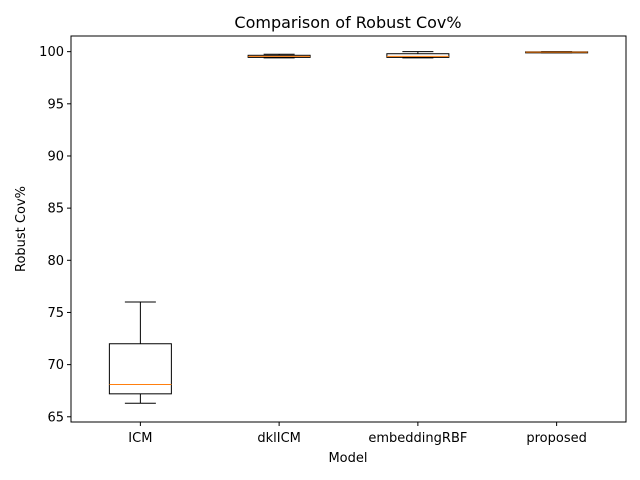 This screenshot has width=640, height=480. Describe the element at coordinates (357, 434) in the screenshot. I see `x-axis-ticks: ICM dklICM embeddingRBF proposed` at that location.